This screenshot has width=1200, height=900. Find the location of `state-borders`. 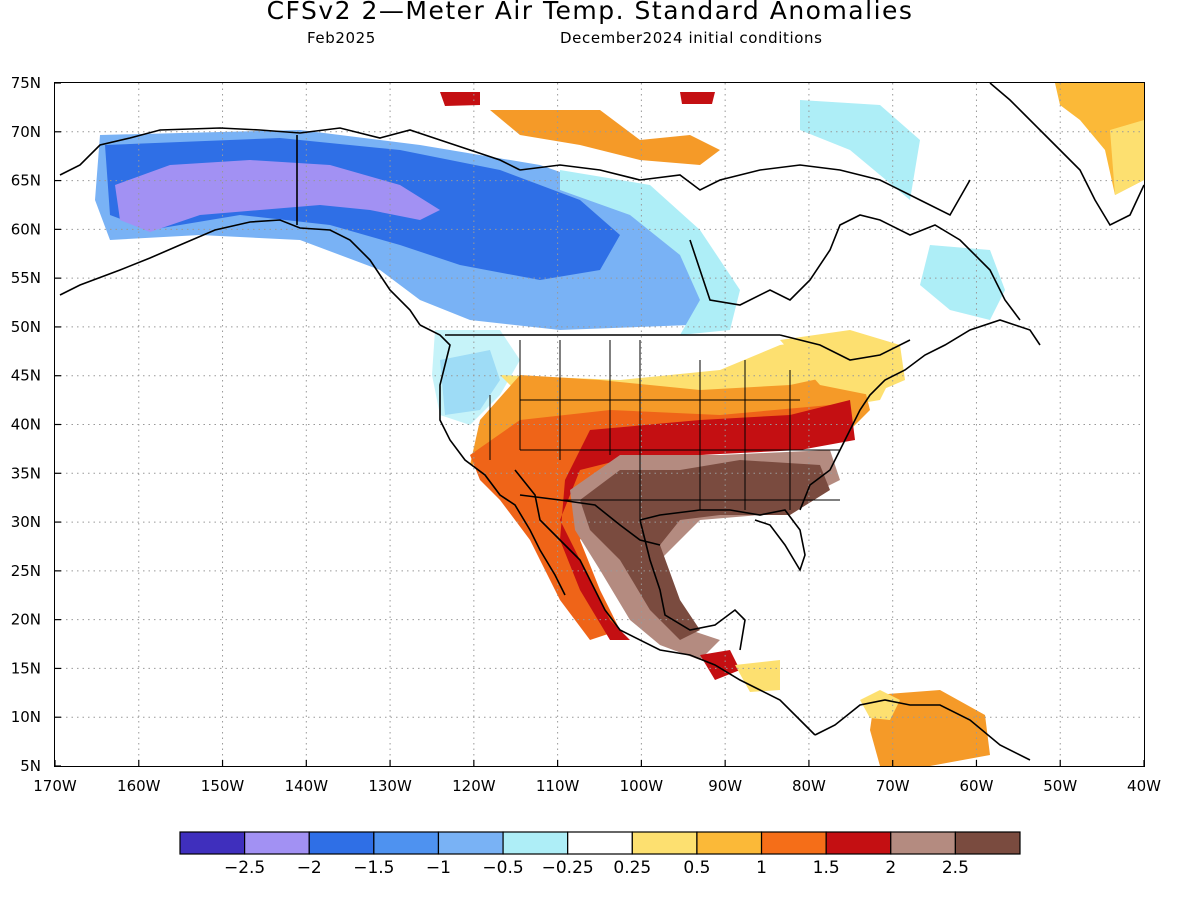

state-borders is located at coordinates (664, 430).